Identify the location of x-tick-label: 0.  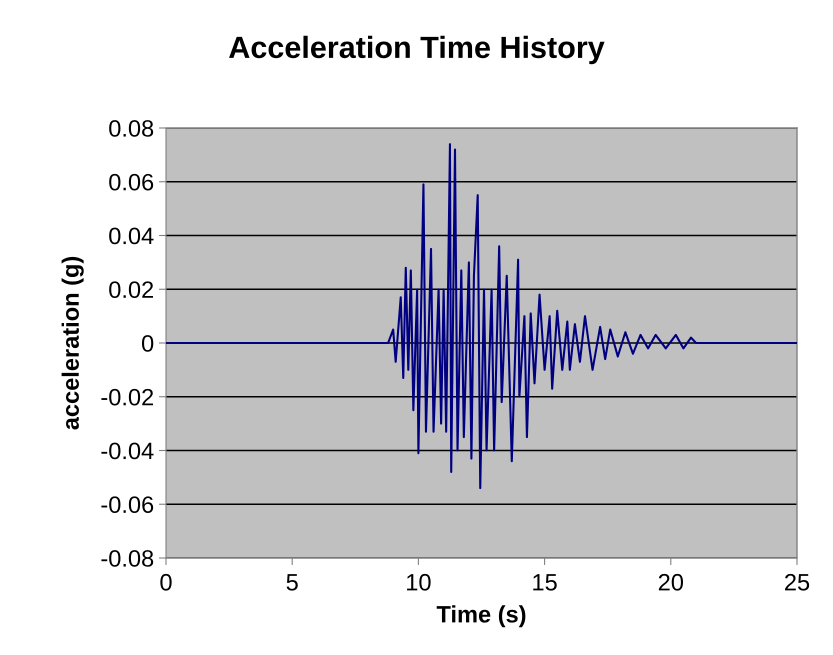
(166, 582).